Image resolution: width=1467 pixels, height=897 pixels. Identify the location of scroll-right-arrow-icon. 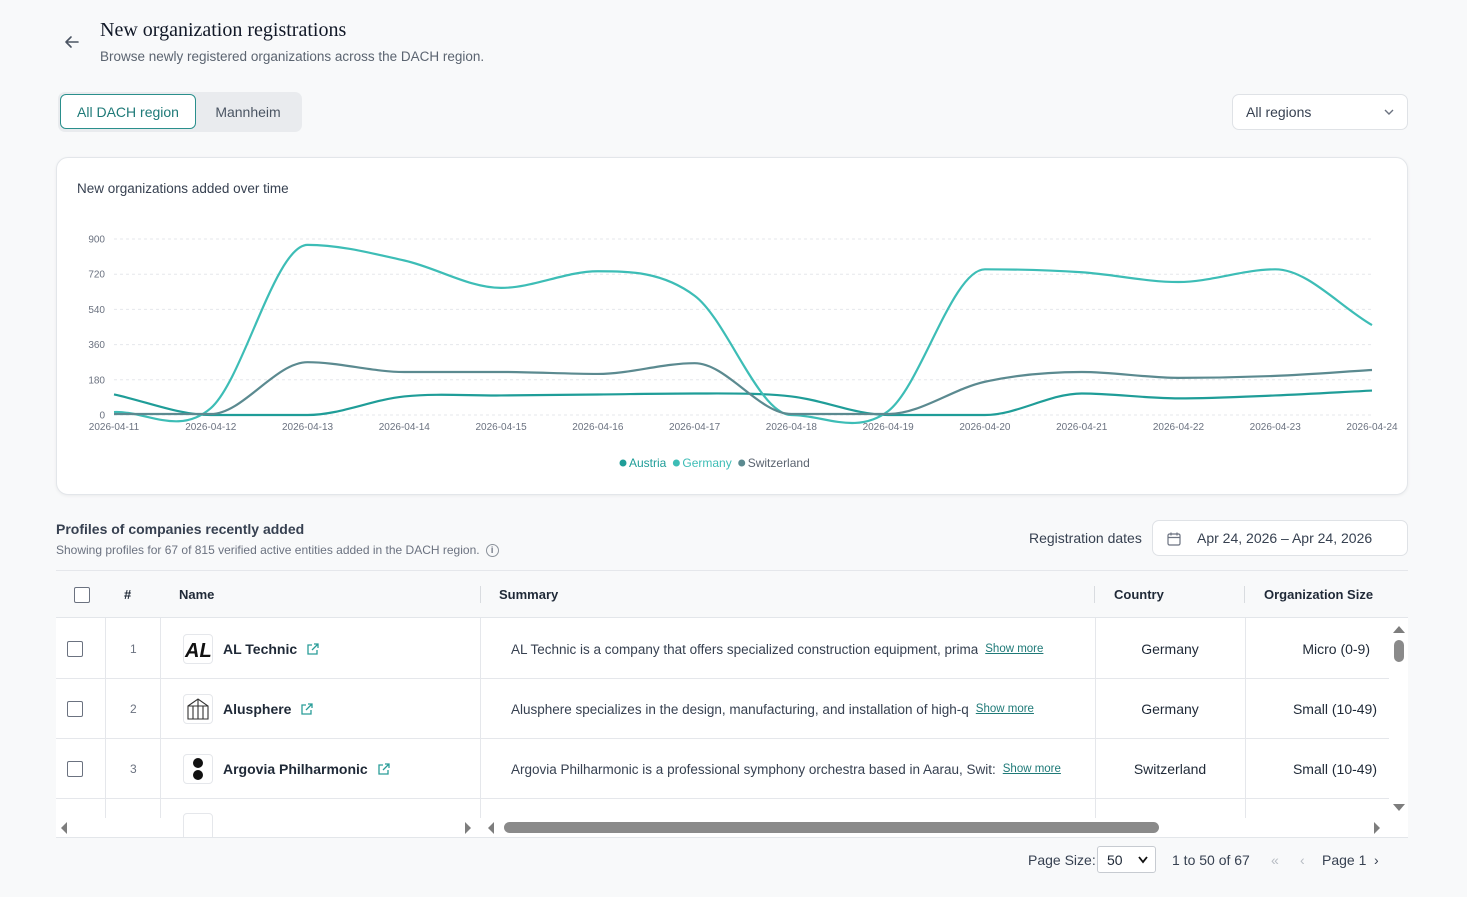
(1377, 828).